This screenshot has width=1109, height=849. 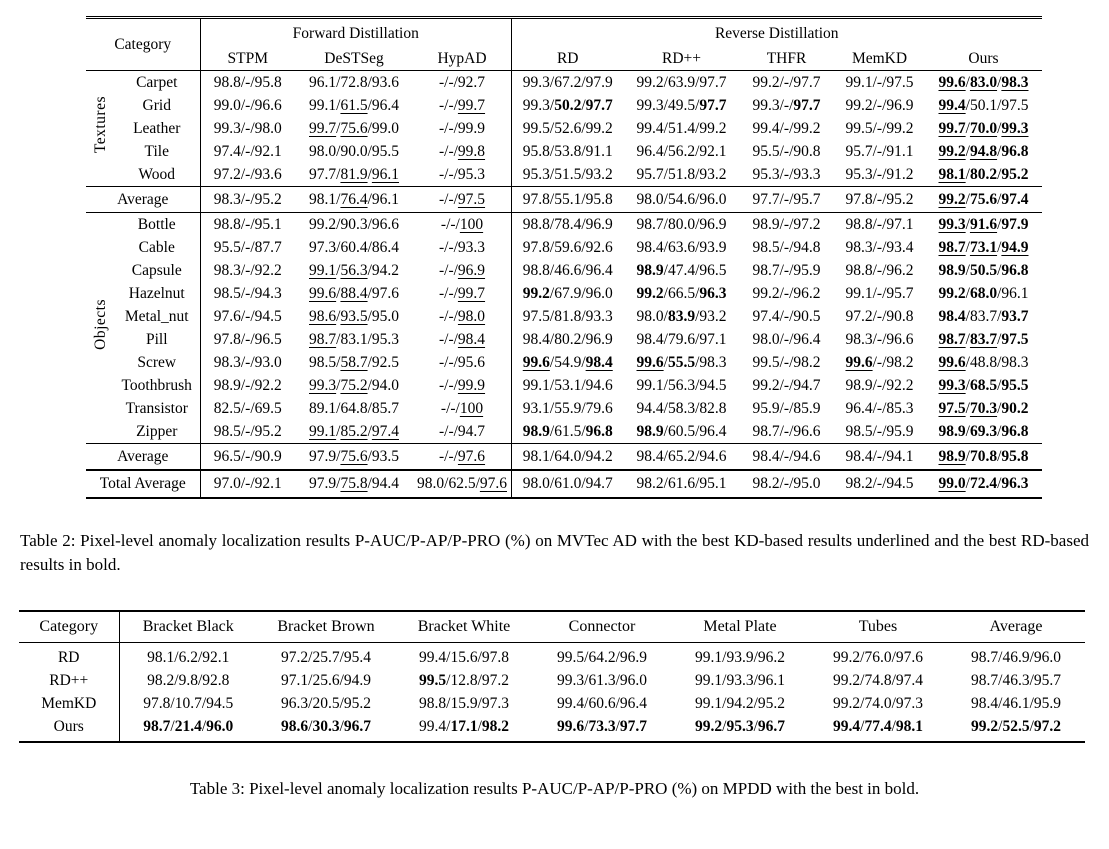 I want to click on metric-cell: 96.3/20.5/95.2, so click(x=326, y=704).